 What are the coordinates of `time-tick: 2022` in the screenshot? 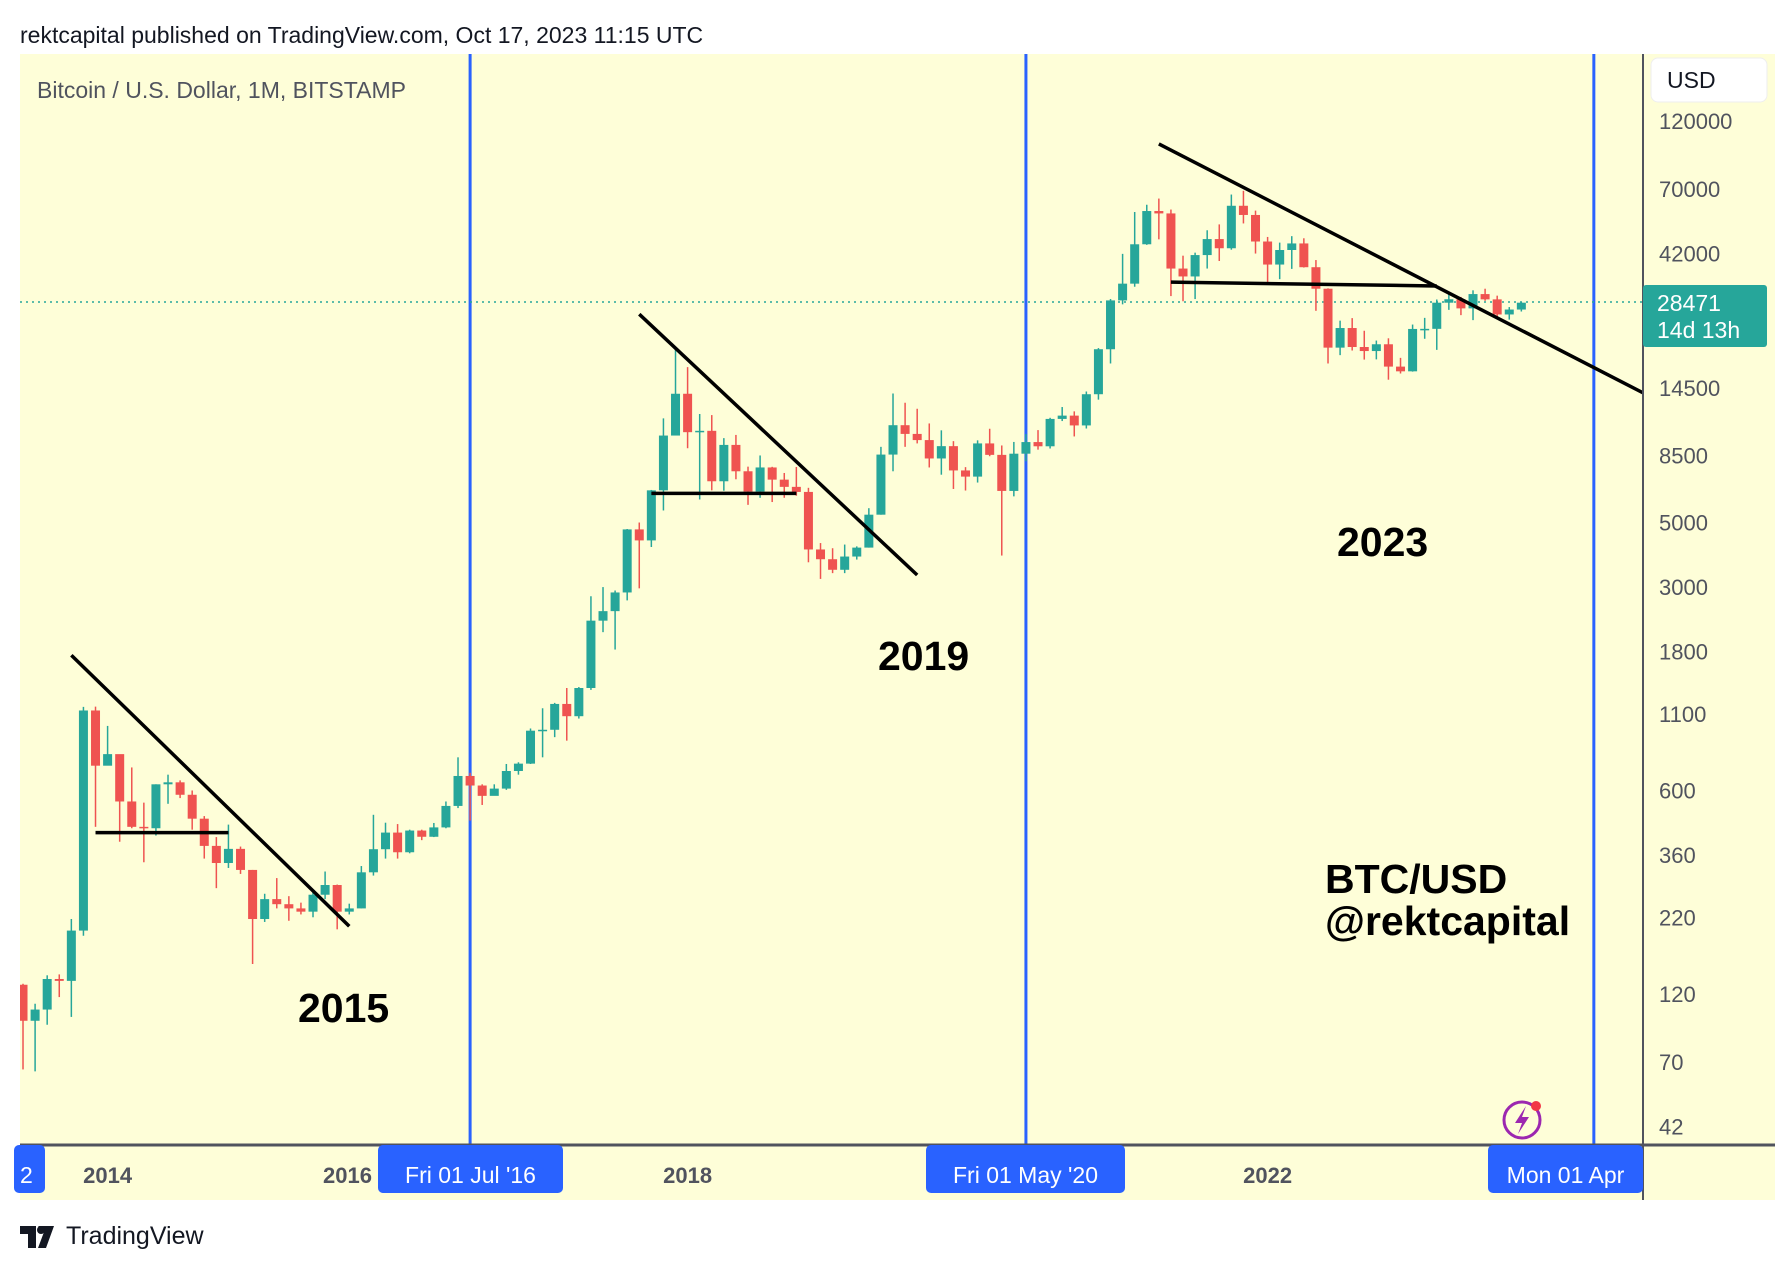 It's located at (1267, 1175).